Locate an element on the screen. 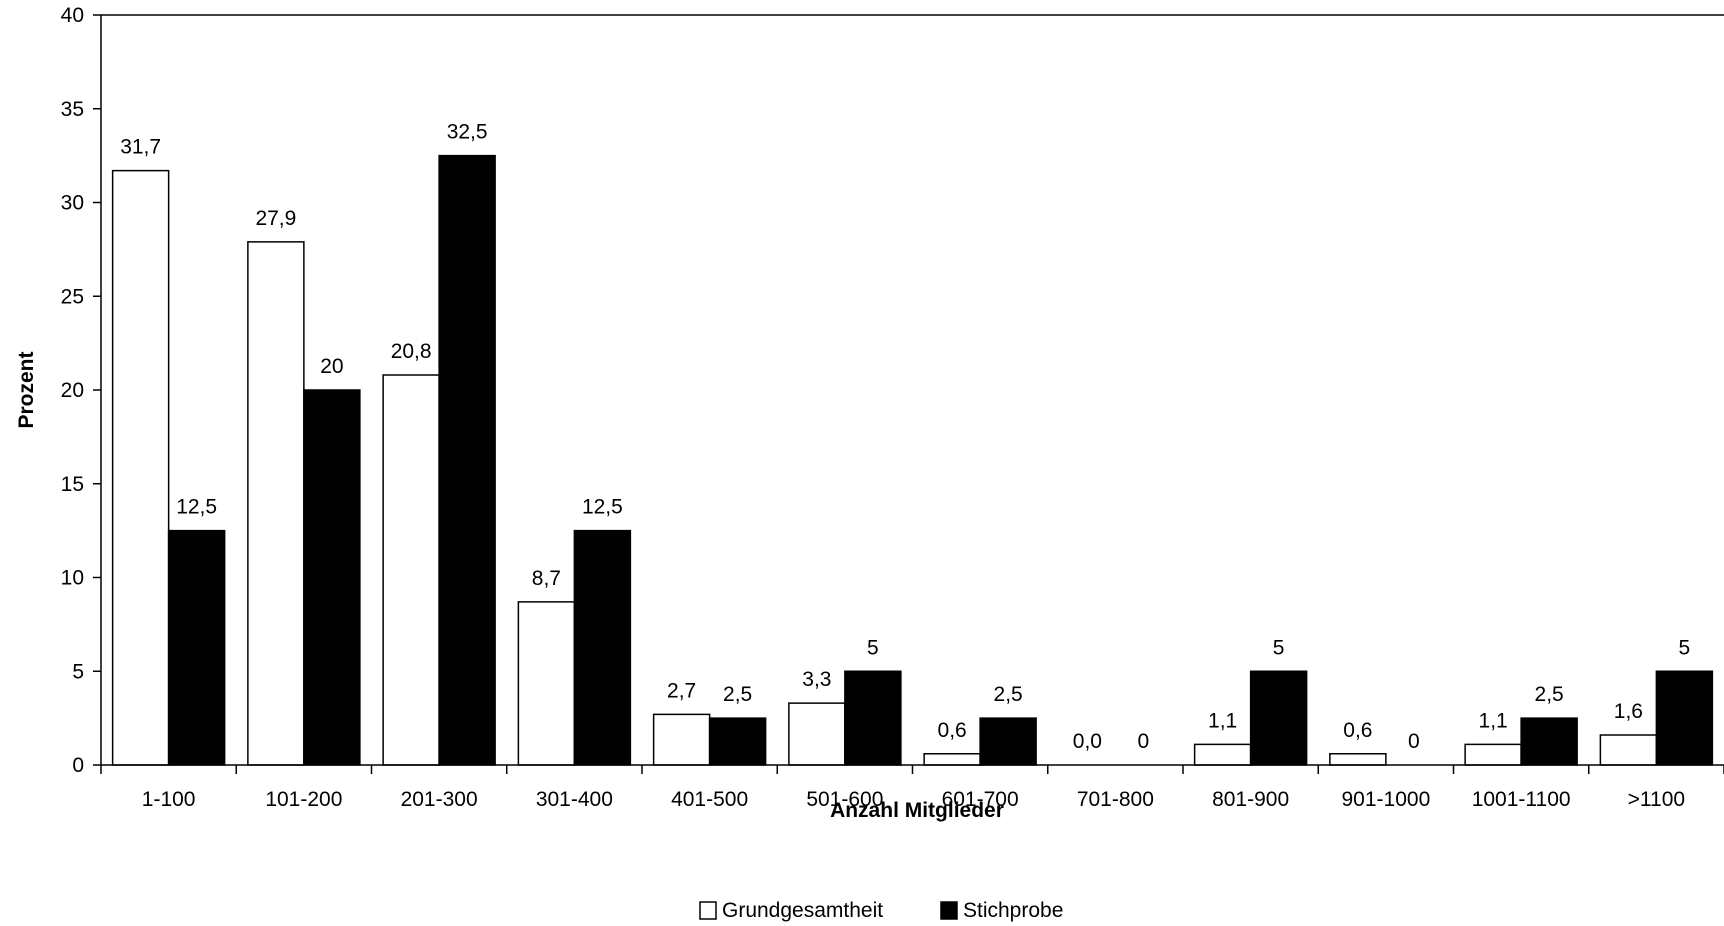 Image resolution: width=1724 pixels, height=926 pixels. y-tick-label: 10 is located at coordinates (72, 578).